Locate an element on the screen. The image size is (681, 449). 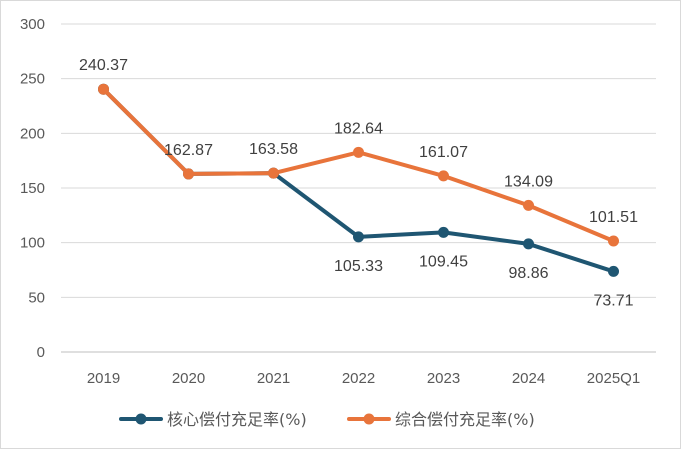
x-tick-label: 2021 is located at coordinates (273, 378).